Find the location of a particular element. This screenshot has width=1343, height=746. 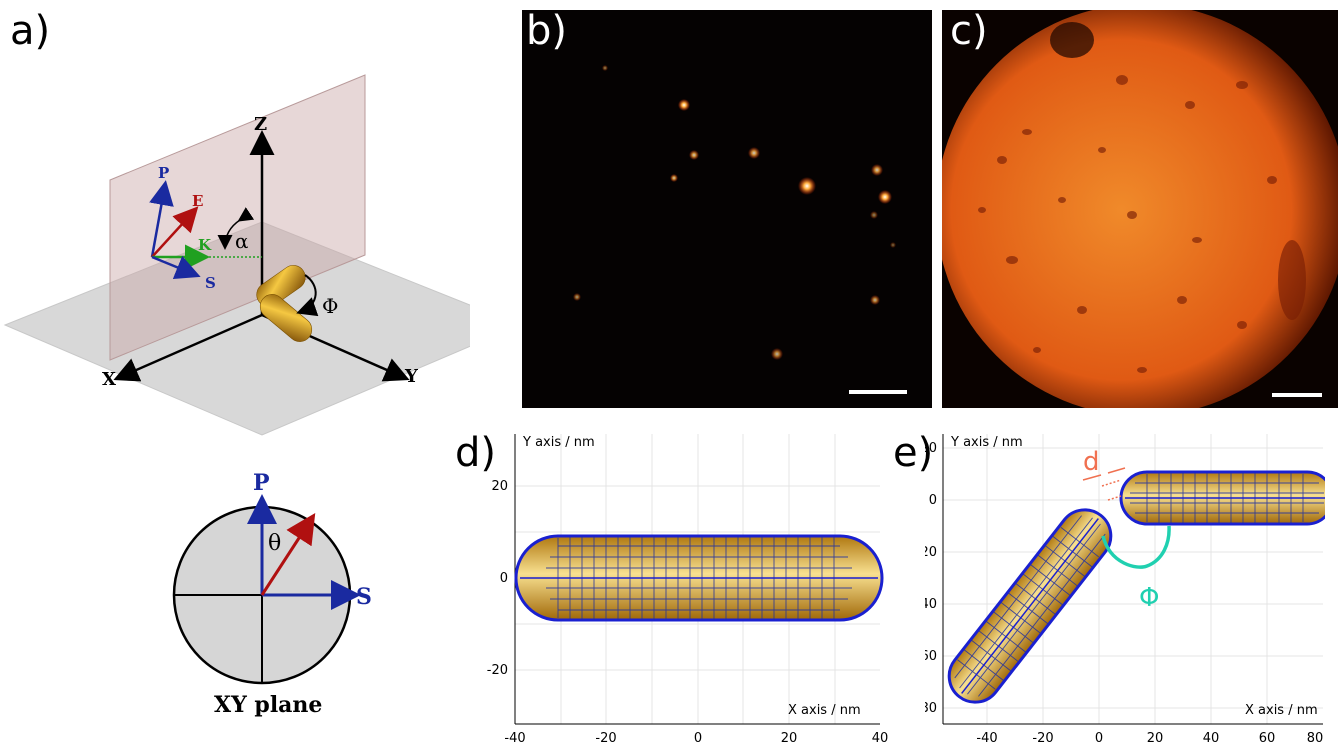

phi-label: Φ is located at coordinates (330, 306).